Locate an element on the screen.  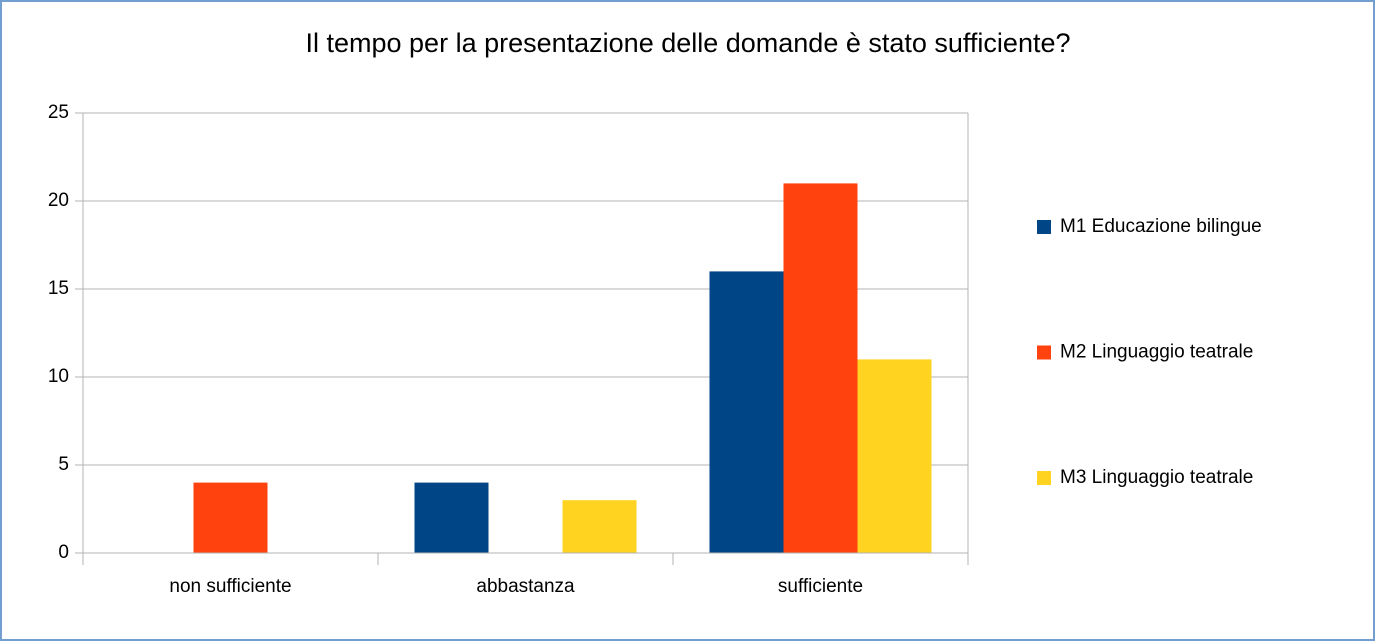
legend-label: M1 Educazione bilingue is located at coordinates (1161, 226).